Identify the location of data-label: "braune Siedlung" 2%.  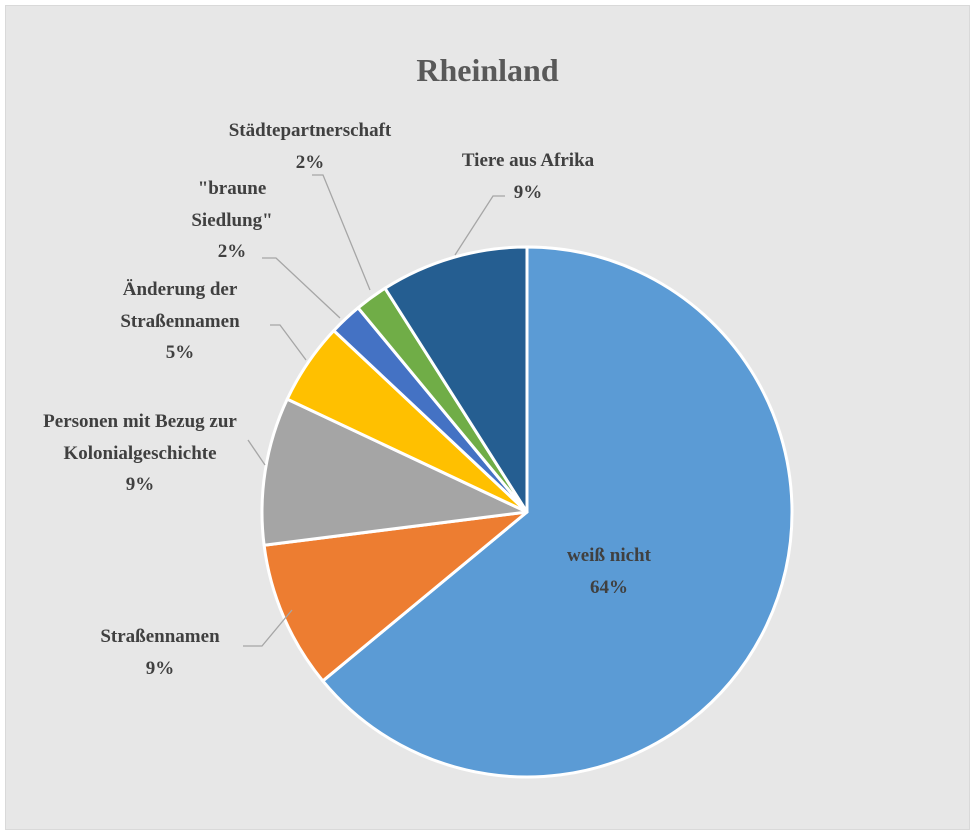
(232, 220).